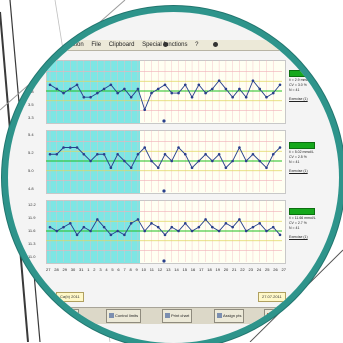 Image resolution: width=343 pixels, height=343 pixels. Describe the element at coordinates (298, 171) in the screenshot. I see `chart-2-exercise-link: Exercise (1)` at that location.